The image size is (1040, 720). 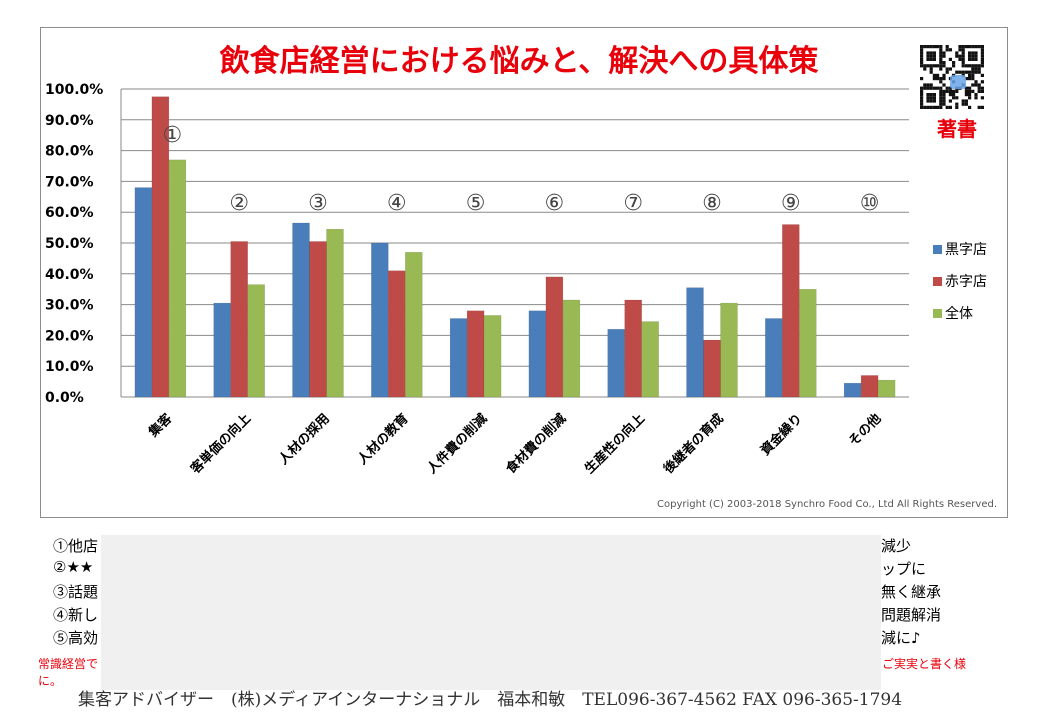 What do you see at coordinates (69, 121) in the screenshot?
I see `y-tick-label: 90.0%` at bounding box center [69, 121].